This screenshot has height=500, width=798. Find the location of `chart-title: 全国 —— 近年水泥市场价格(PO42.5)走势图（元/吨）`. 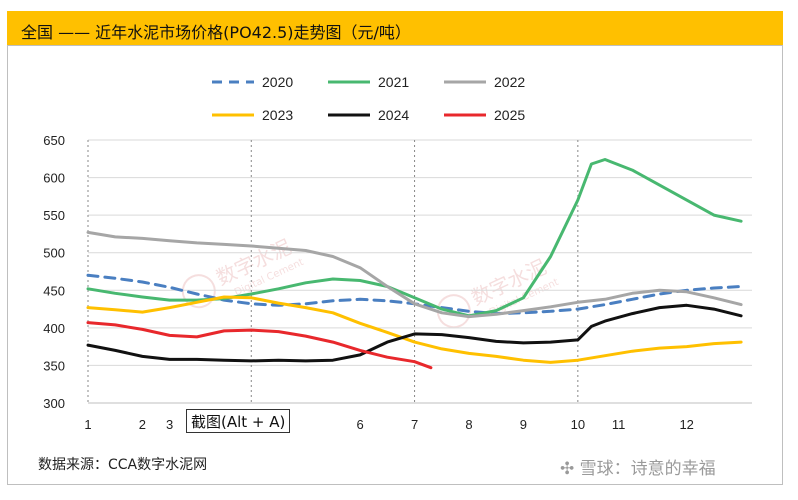

chart-title: 全国 —— 近年水泥市场价格(PO42.5)走势图（元/吨） is located at coordinates (216, 32).